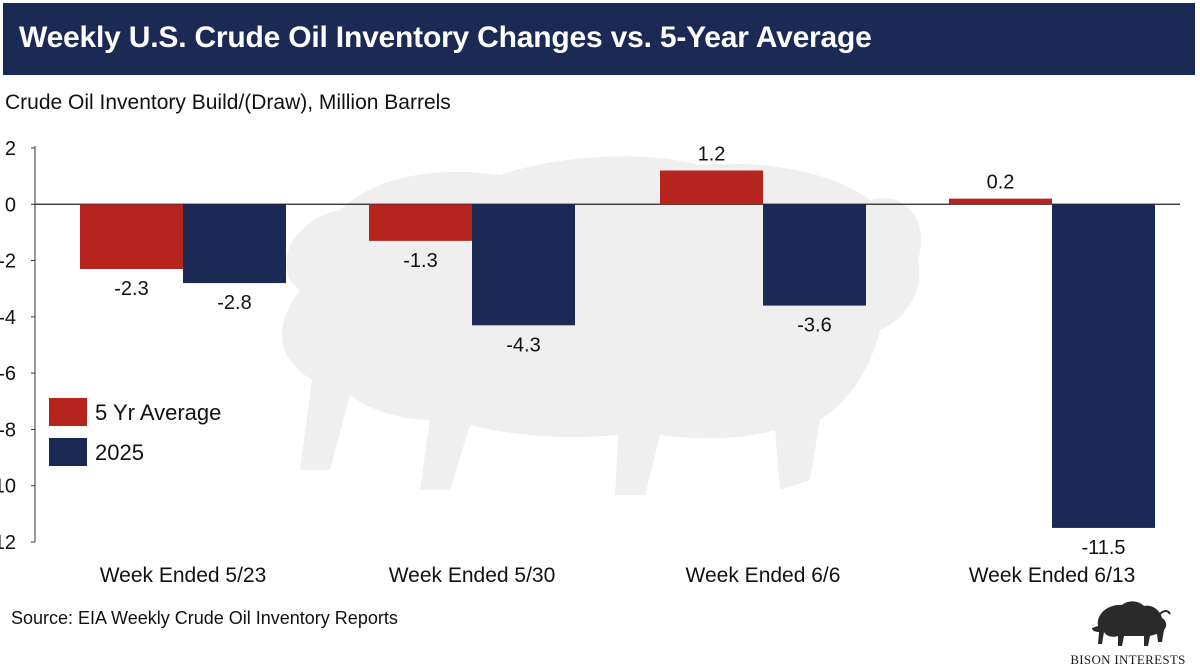 Image resolution: width=1200 pixels, height=672 pixels. What do you see at coordinates (131, 289) in the screenshot?
I see `bar-value-label: -2.3` at bounding box center [131, 289].